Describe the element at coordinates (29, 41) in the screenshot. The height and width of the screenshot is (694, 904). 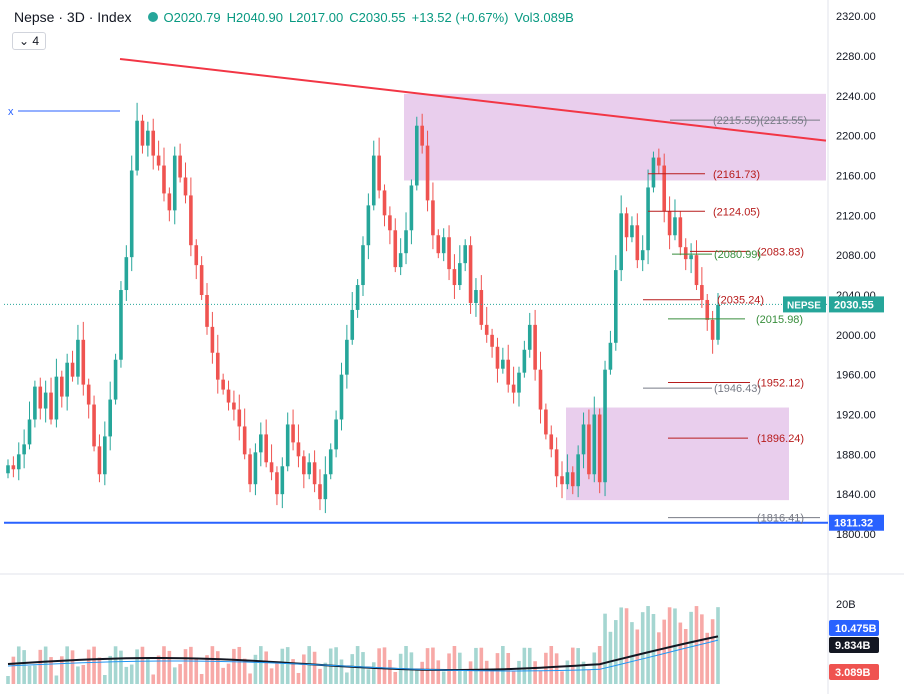
I see `collapse-indicators-button: ⌄ 4` at that location.